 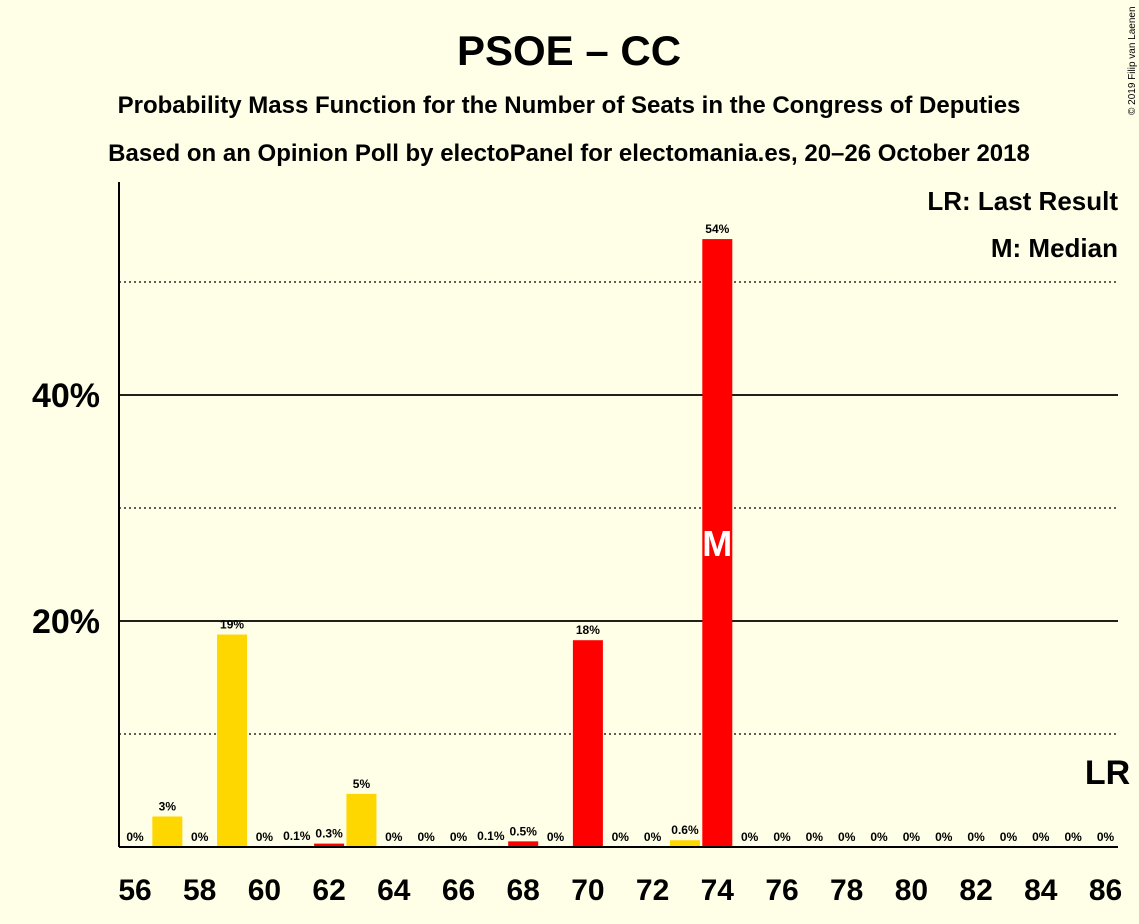 I want to click on x-tick-label: 76, so click(x=781, y=890).